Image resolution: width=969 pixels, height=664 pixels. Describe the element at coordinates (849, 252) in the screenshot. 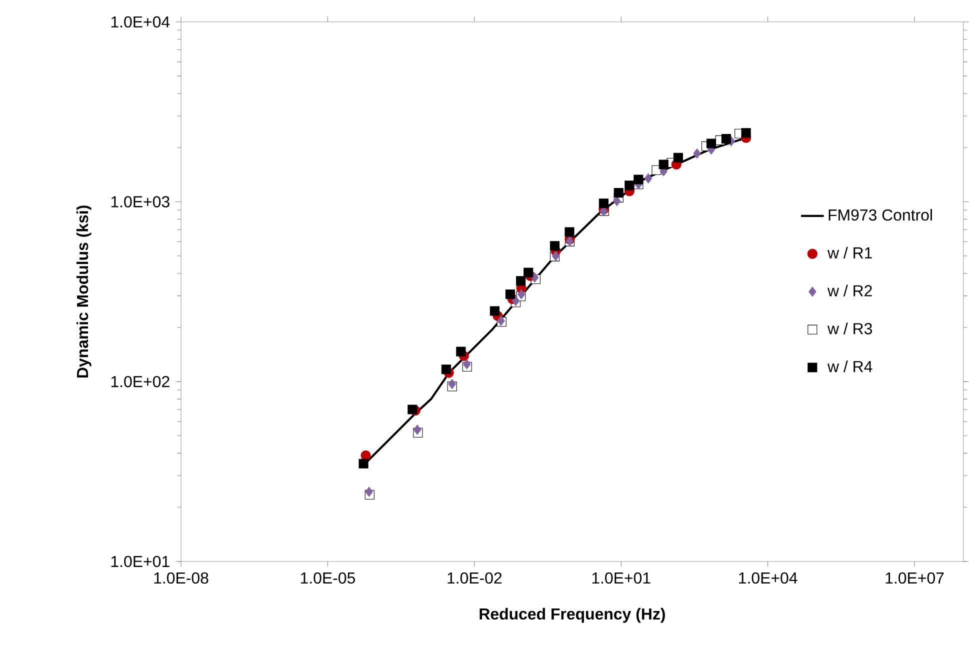

I see `legend-label: w / R1` at that location.